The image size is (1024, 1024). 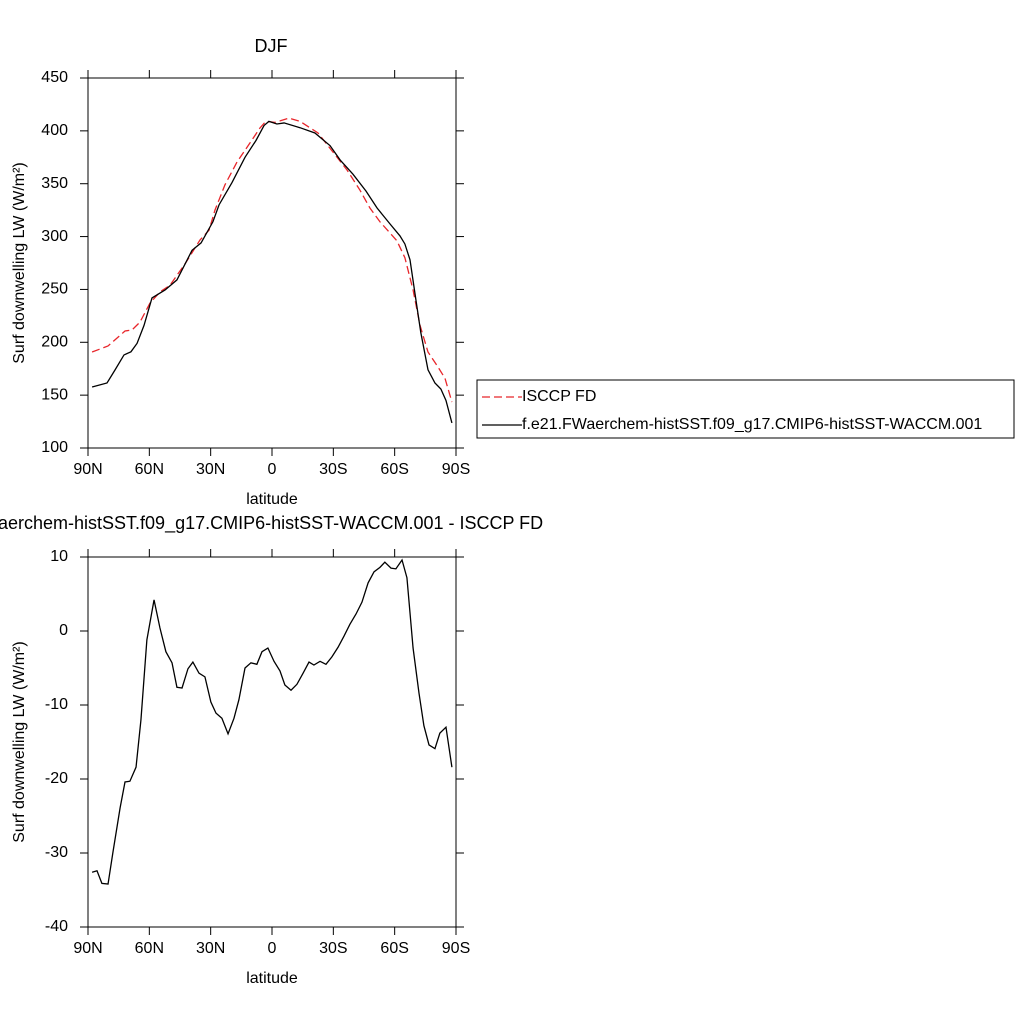 I want to click on legend-box, so click(x=745, y=409).